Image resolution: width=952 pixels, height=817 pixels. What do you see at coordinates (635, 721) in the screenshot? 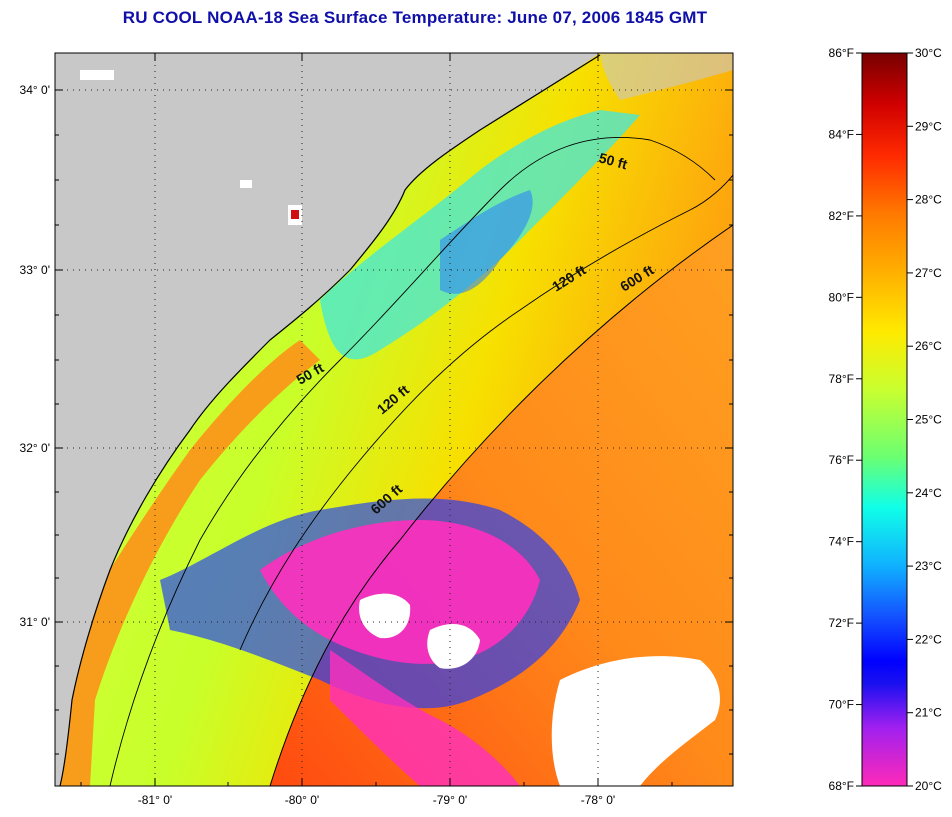
I see `cloud-patch-southeast` at bounding box center [635, 721].